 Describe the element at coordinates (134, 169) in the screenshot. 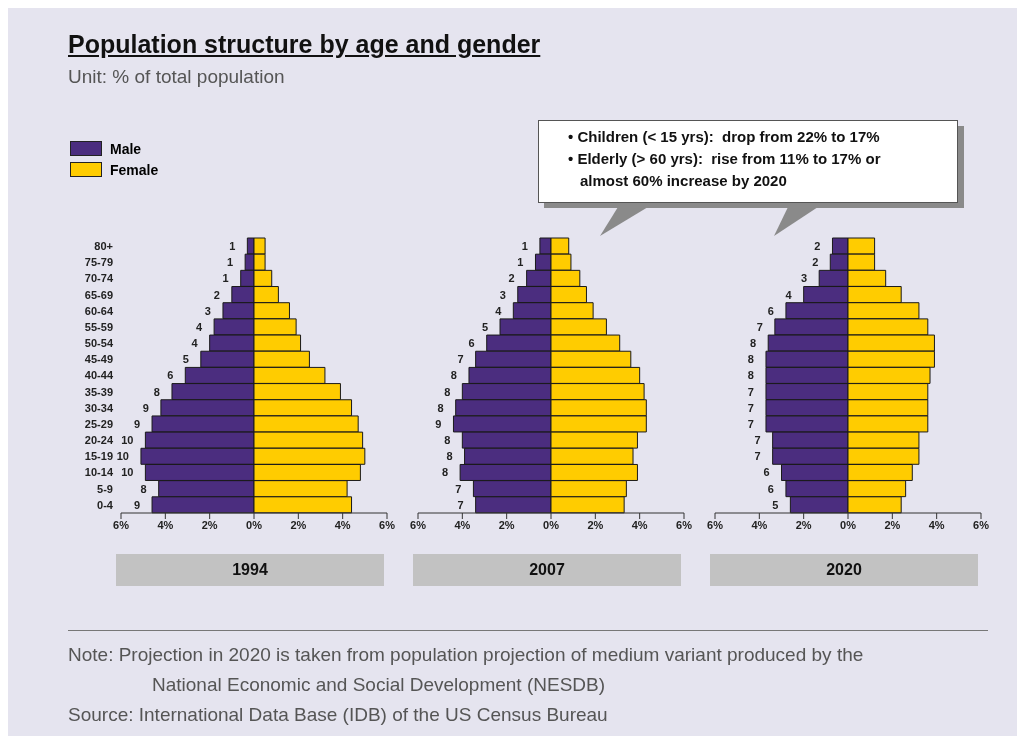

I see `legend-label: Female` at that location.